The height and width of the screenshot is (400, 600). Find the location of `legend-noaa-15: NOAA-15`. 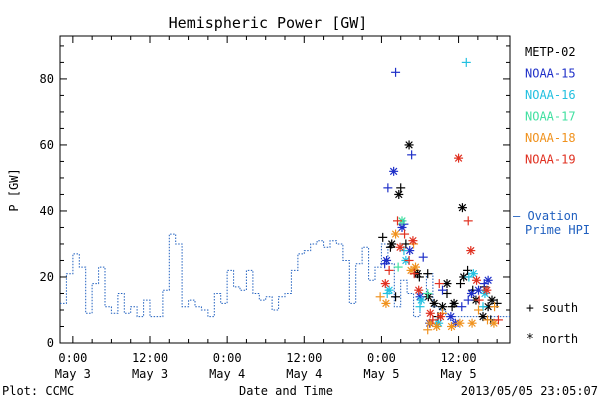

legend-noaa-15: NOAA-15 is located at coordinates (550, 74).